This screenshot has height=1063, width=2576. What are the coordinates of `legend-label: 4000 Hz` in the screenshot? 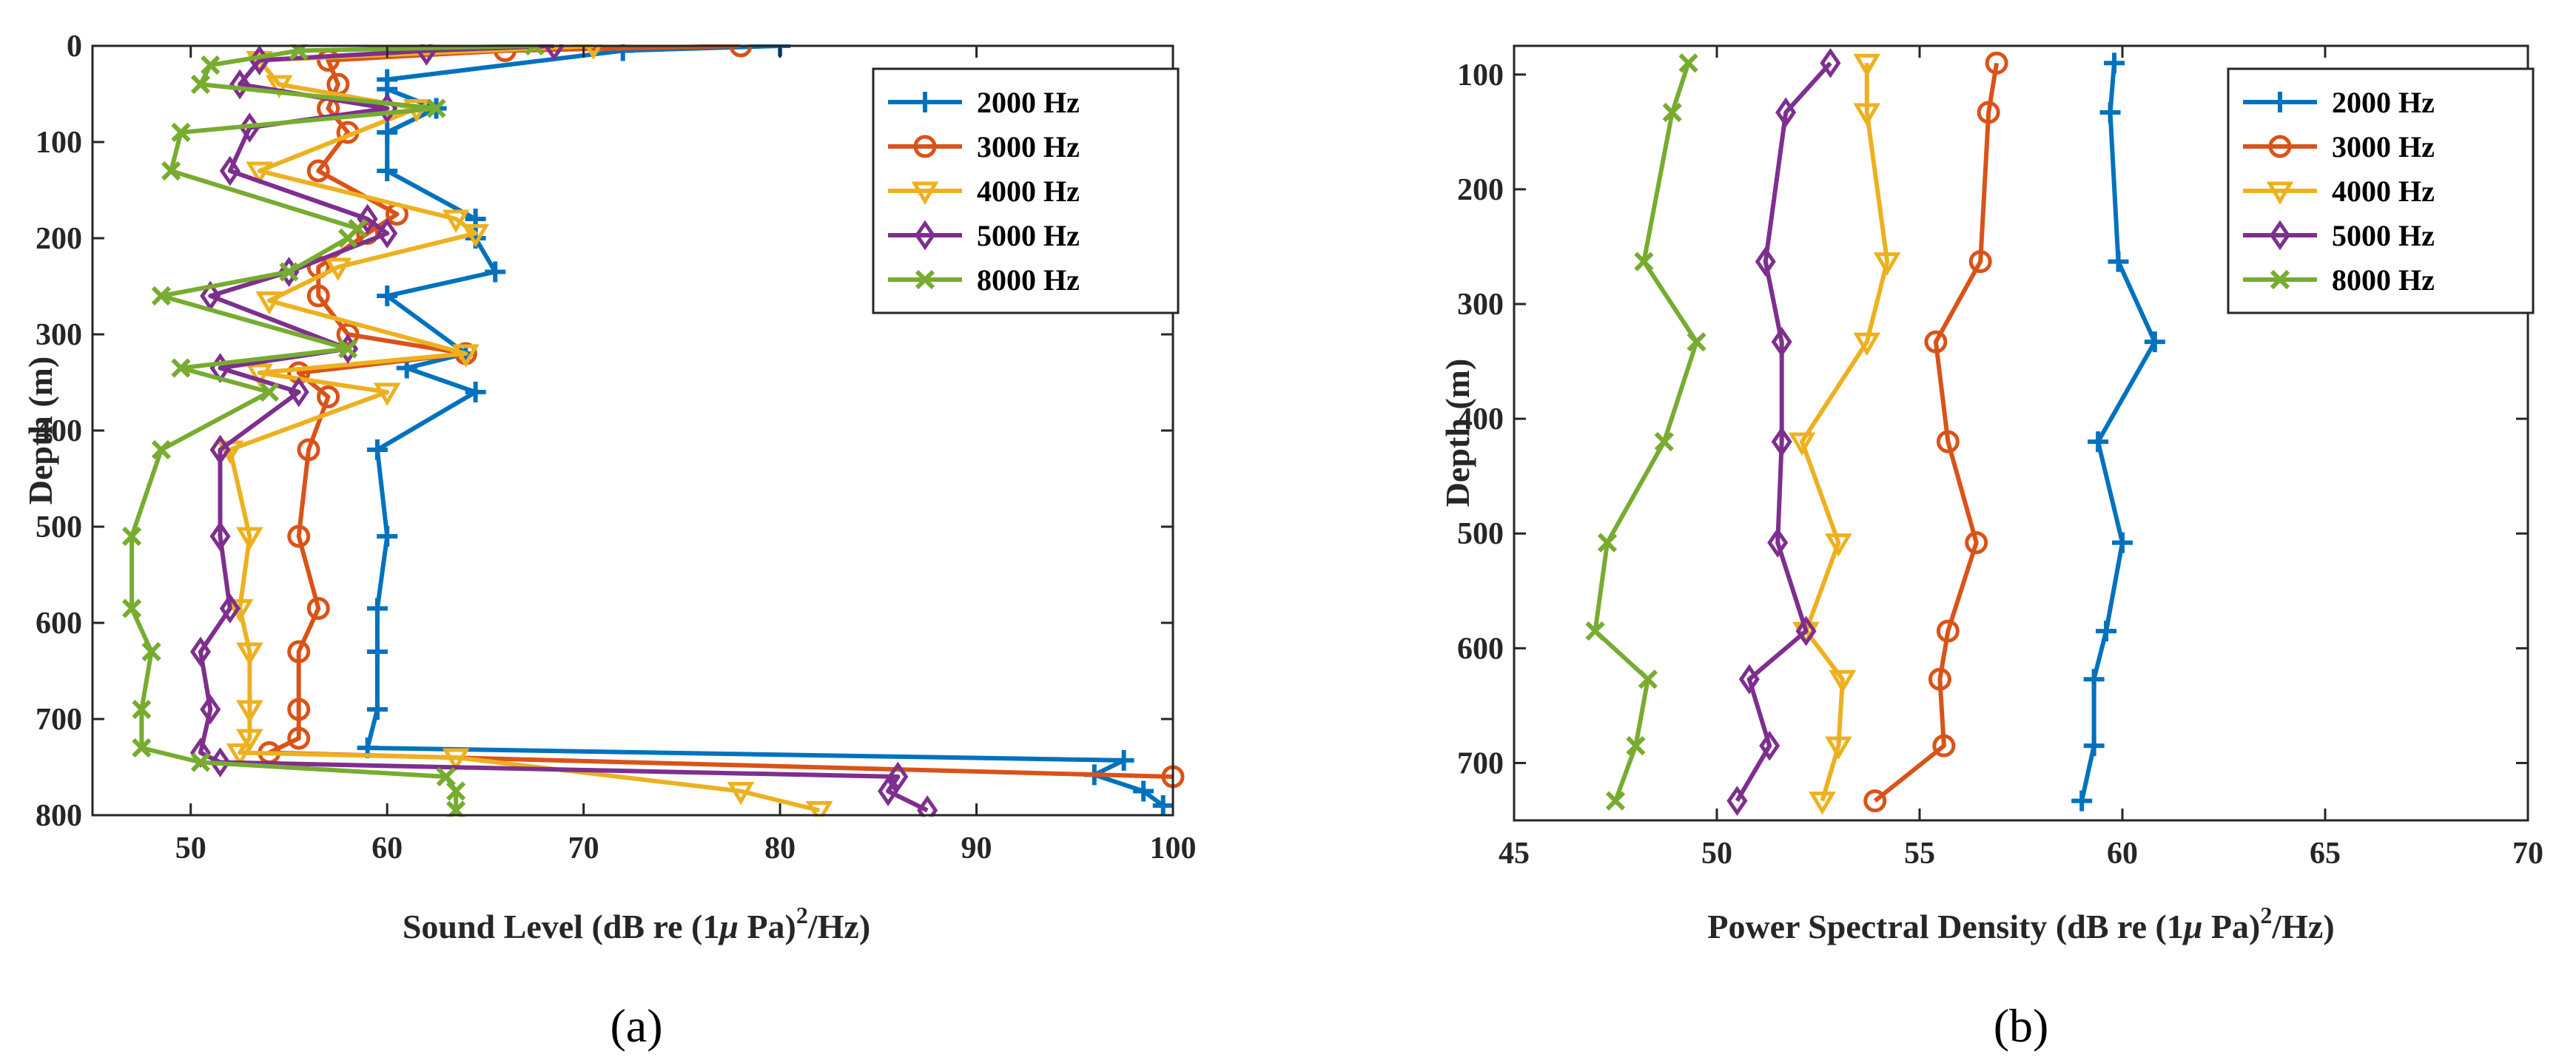 It's located at (2383, 191).